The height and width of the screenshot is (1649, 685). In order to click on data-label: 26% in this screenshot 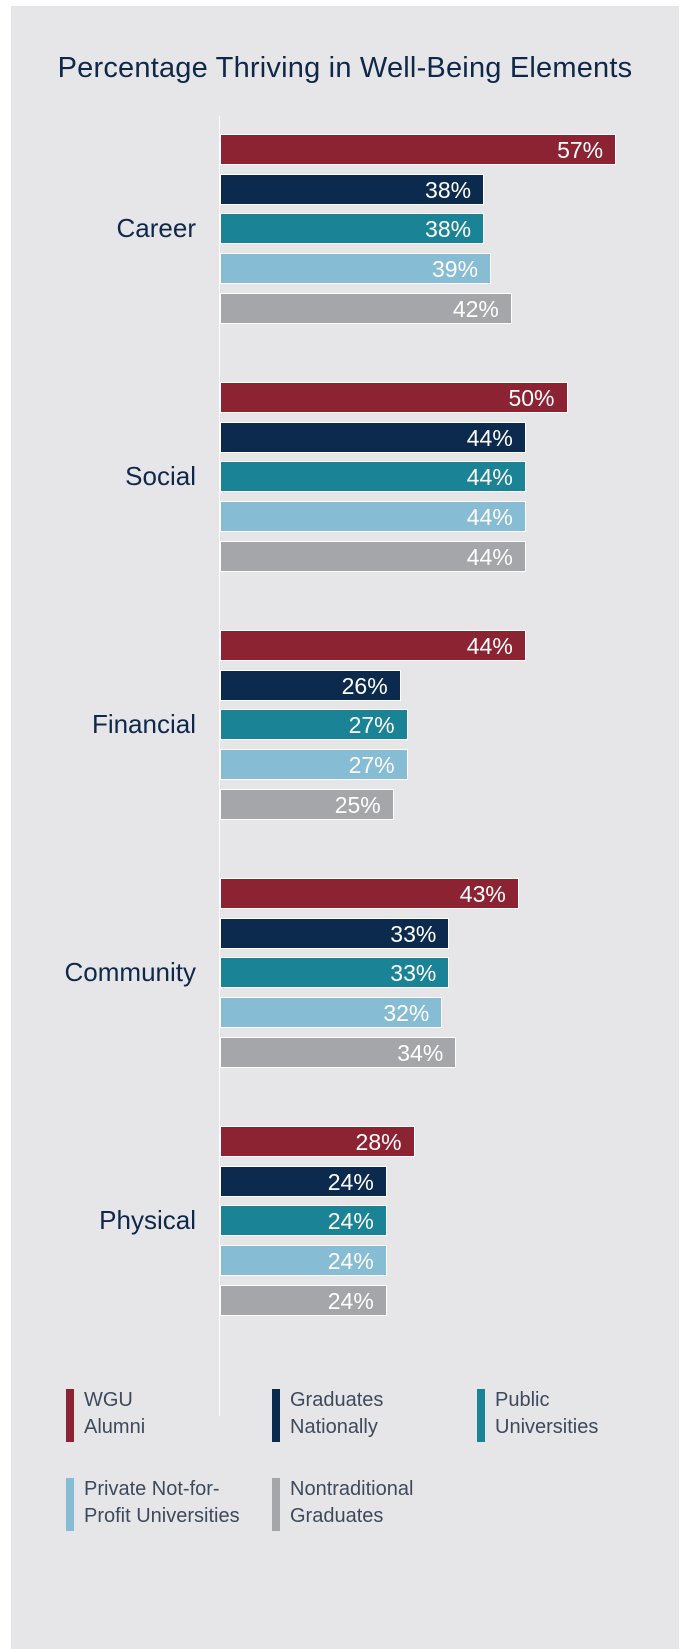, I will do `click(364, 685)`.